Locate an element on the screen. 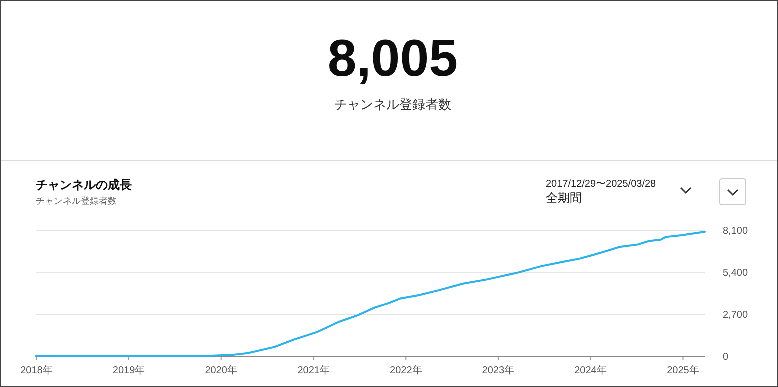 This screenshot has width=778, height=387. text: 8,005 is located at coordinates (393, 59).